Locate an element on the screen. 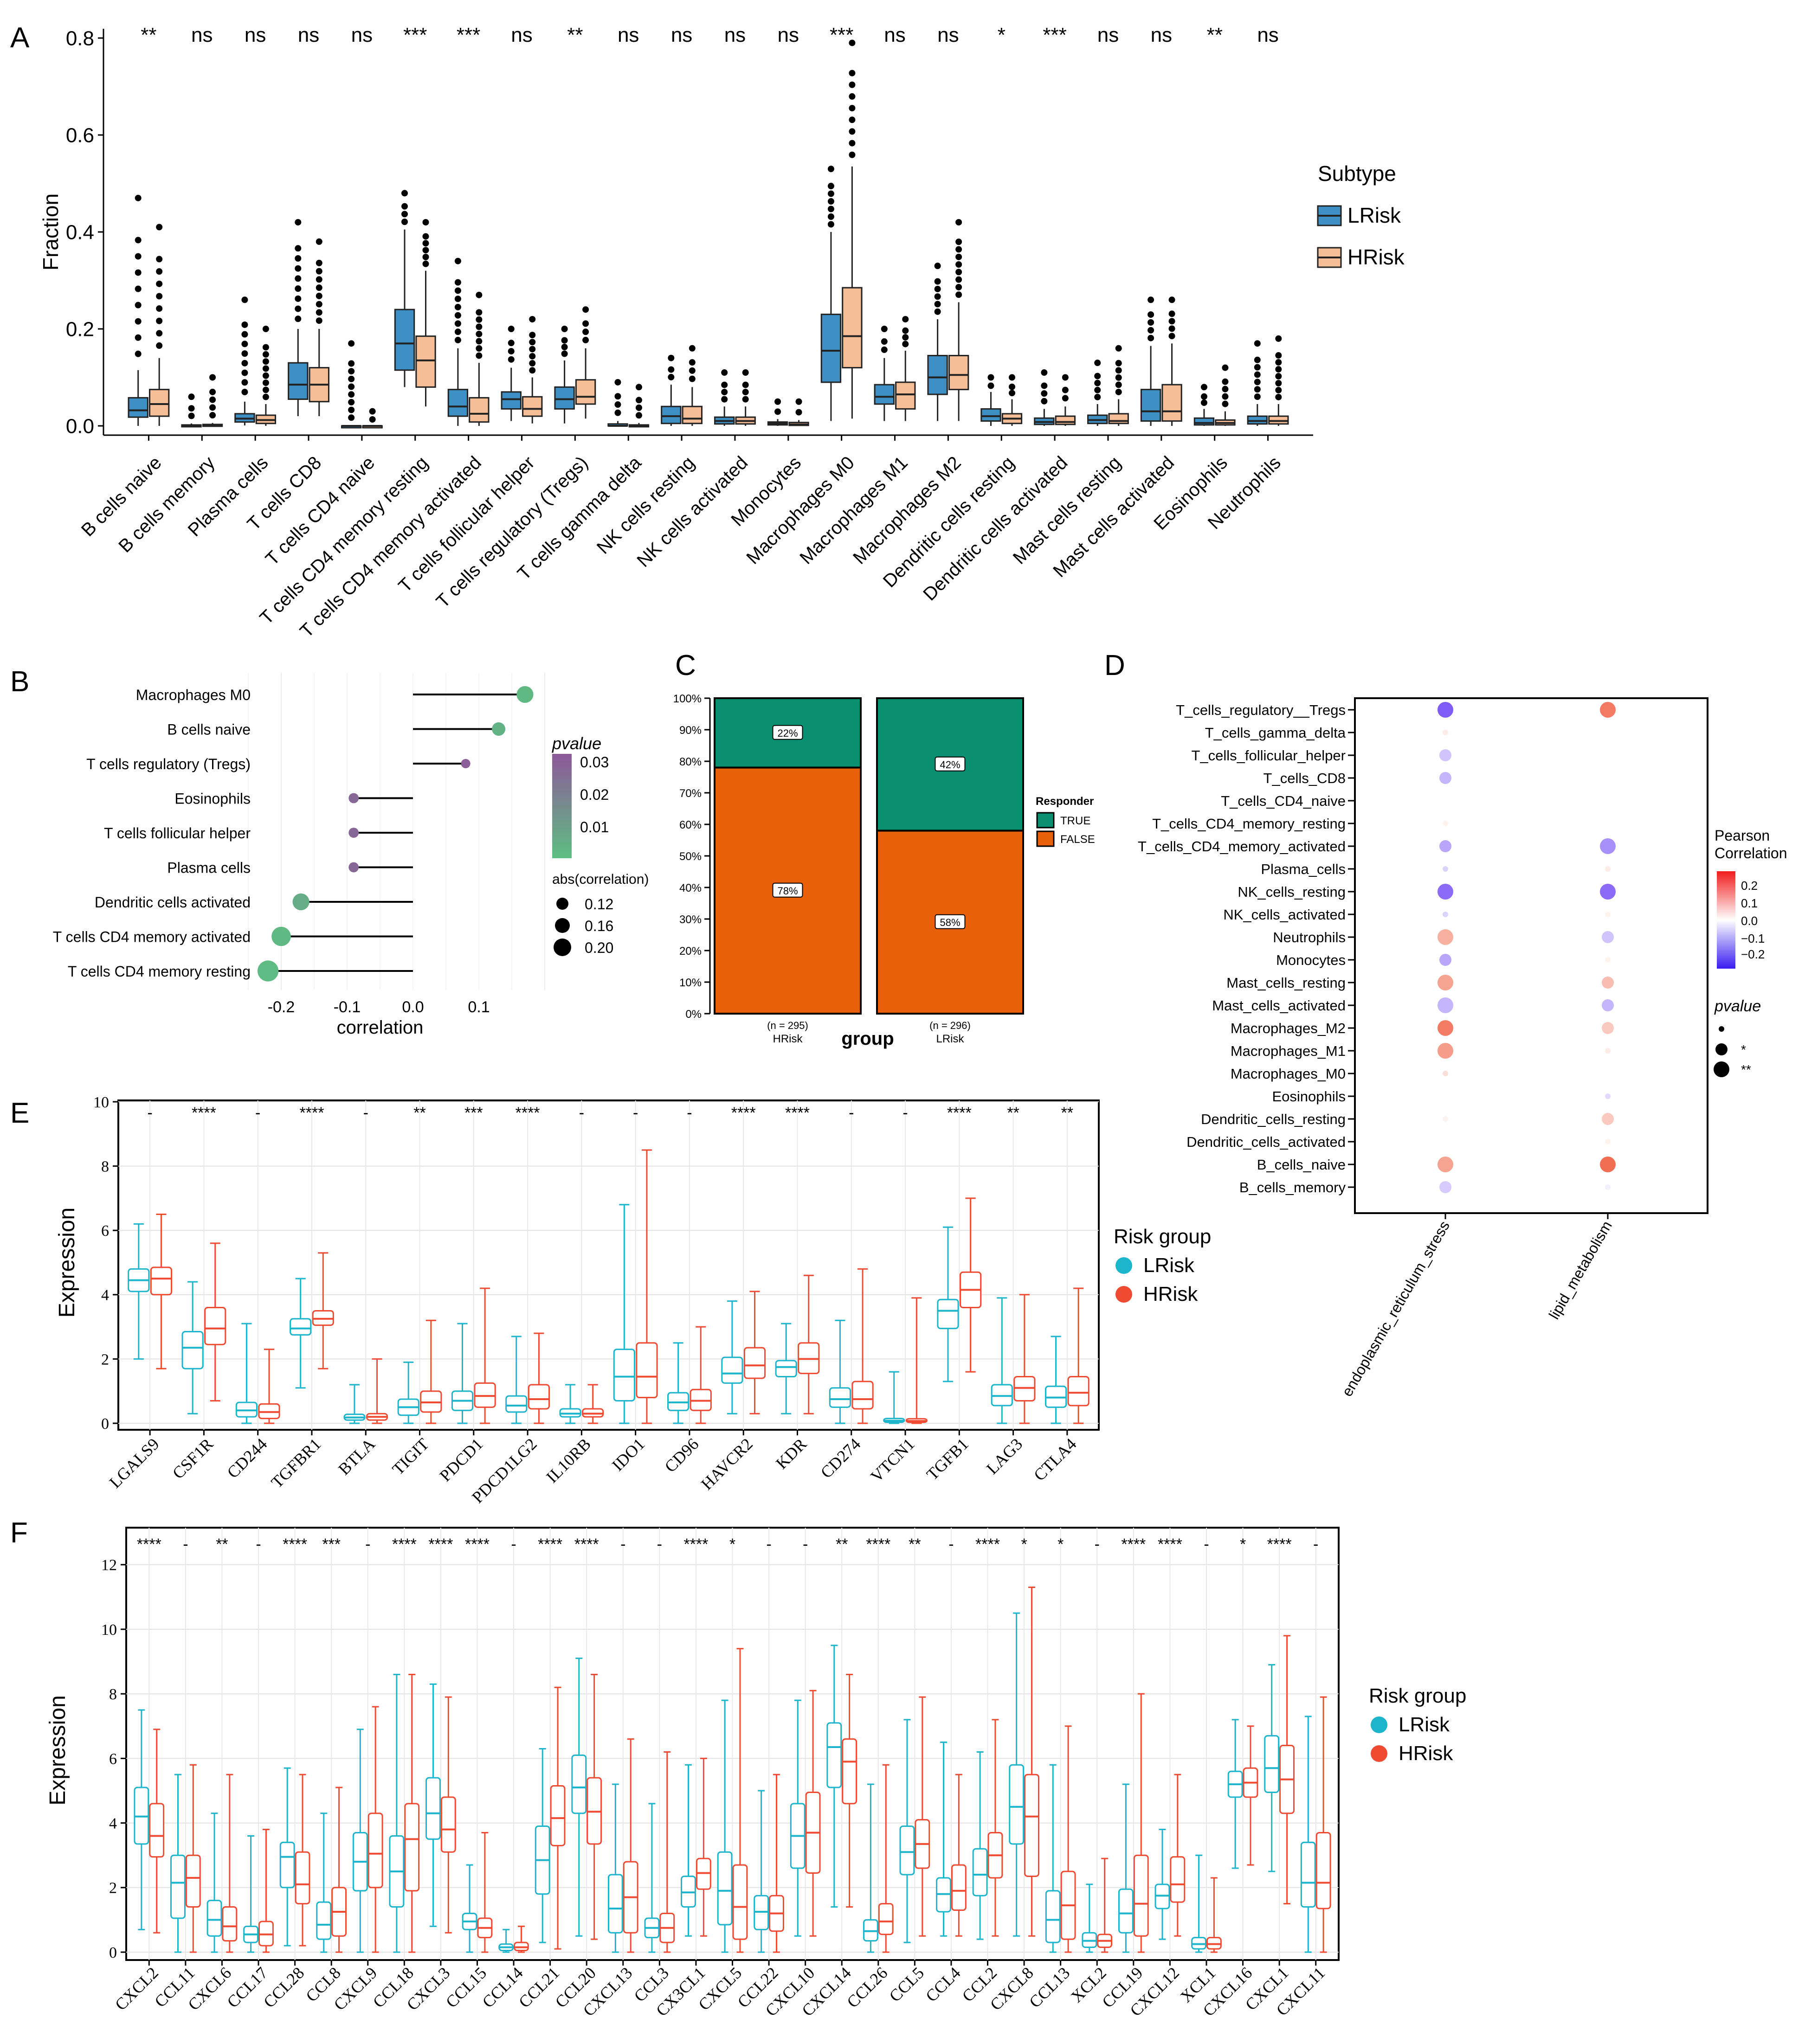 Image resolution: width=1805 pixels, height=2044 pixels. color-bar-label: 0.2 is located at coordinates (1749, 886).